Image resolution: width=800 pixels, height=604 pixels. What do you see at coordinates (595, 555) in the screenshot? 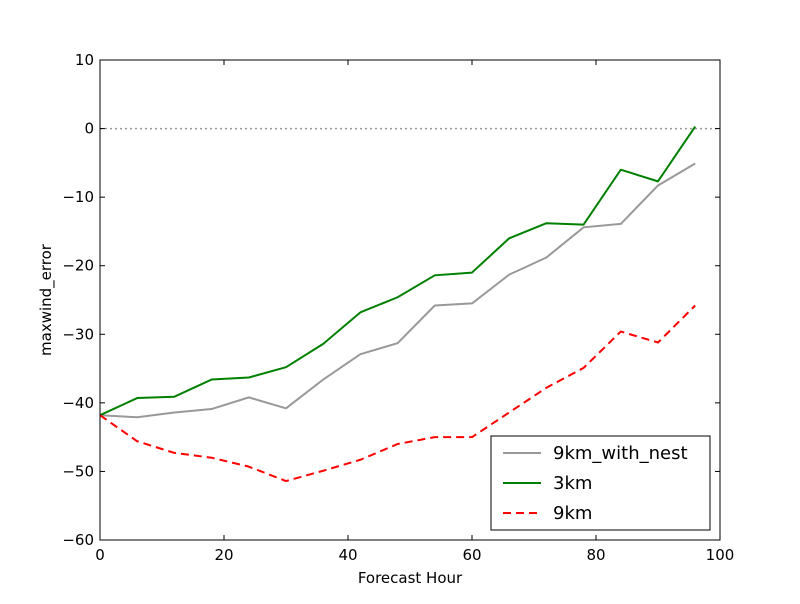
I see `x-tick-label: 80` at bounding box center [595, 555].